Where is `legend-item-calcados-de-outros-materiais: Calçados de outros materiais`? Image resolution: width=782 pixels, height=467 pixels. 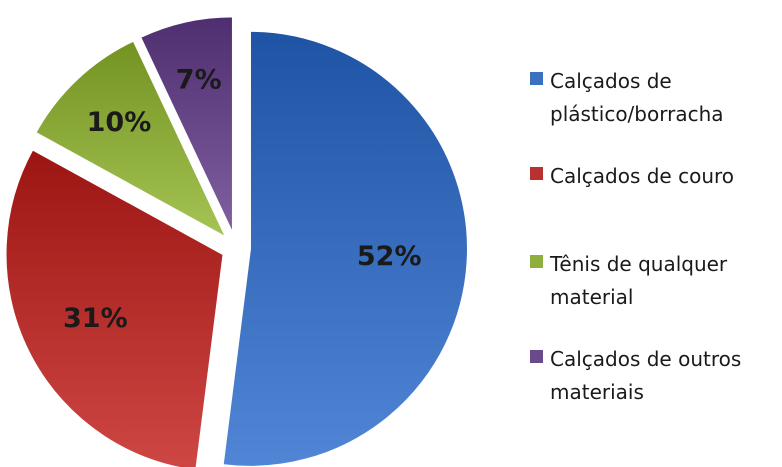 legend-item-calcados-de-outros-materiais: Calçados de outros materiais is located at coordinates (635, 375).